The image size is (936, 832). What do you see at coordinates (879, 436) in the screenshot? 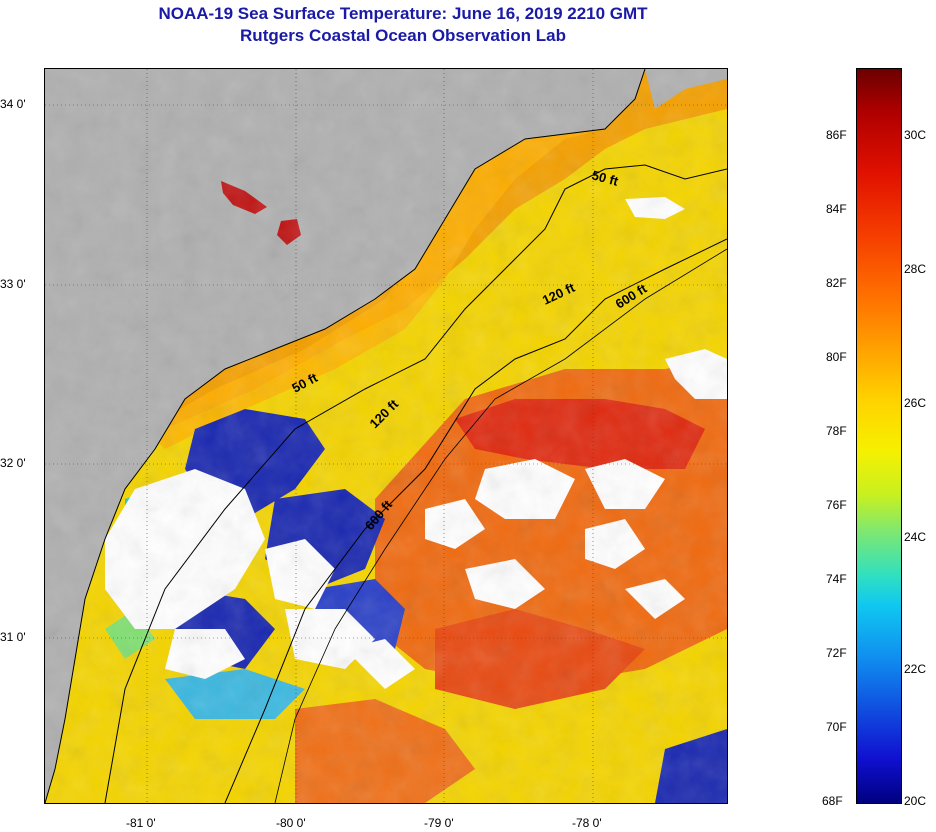
I see `temperature-colorbar` at bounding box center [879, 436].